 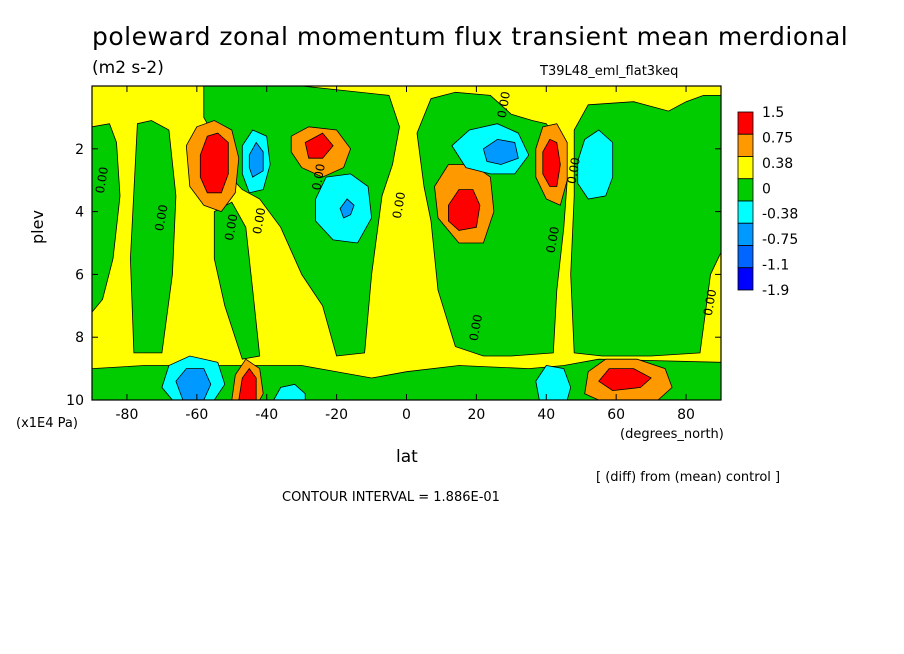 What do you see at coordinates (407, 457) in the screenshot?
I see `x-axis-label: lat` at bounding box center [407, 457].